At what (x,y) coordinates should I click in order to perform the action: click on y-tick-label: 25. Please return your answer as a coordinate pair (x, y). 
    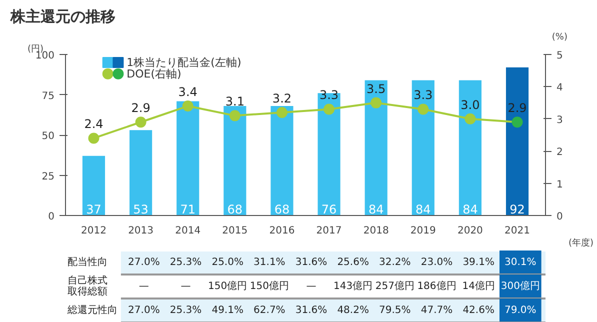
    Looking at the image, I should click on (48, 176).